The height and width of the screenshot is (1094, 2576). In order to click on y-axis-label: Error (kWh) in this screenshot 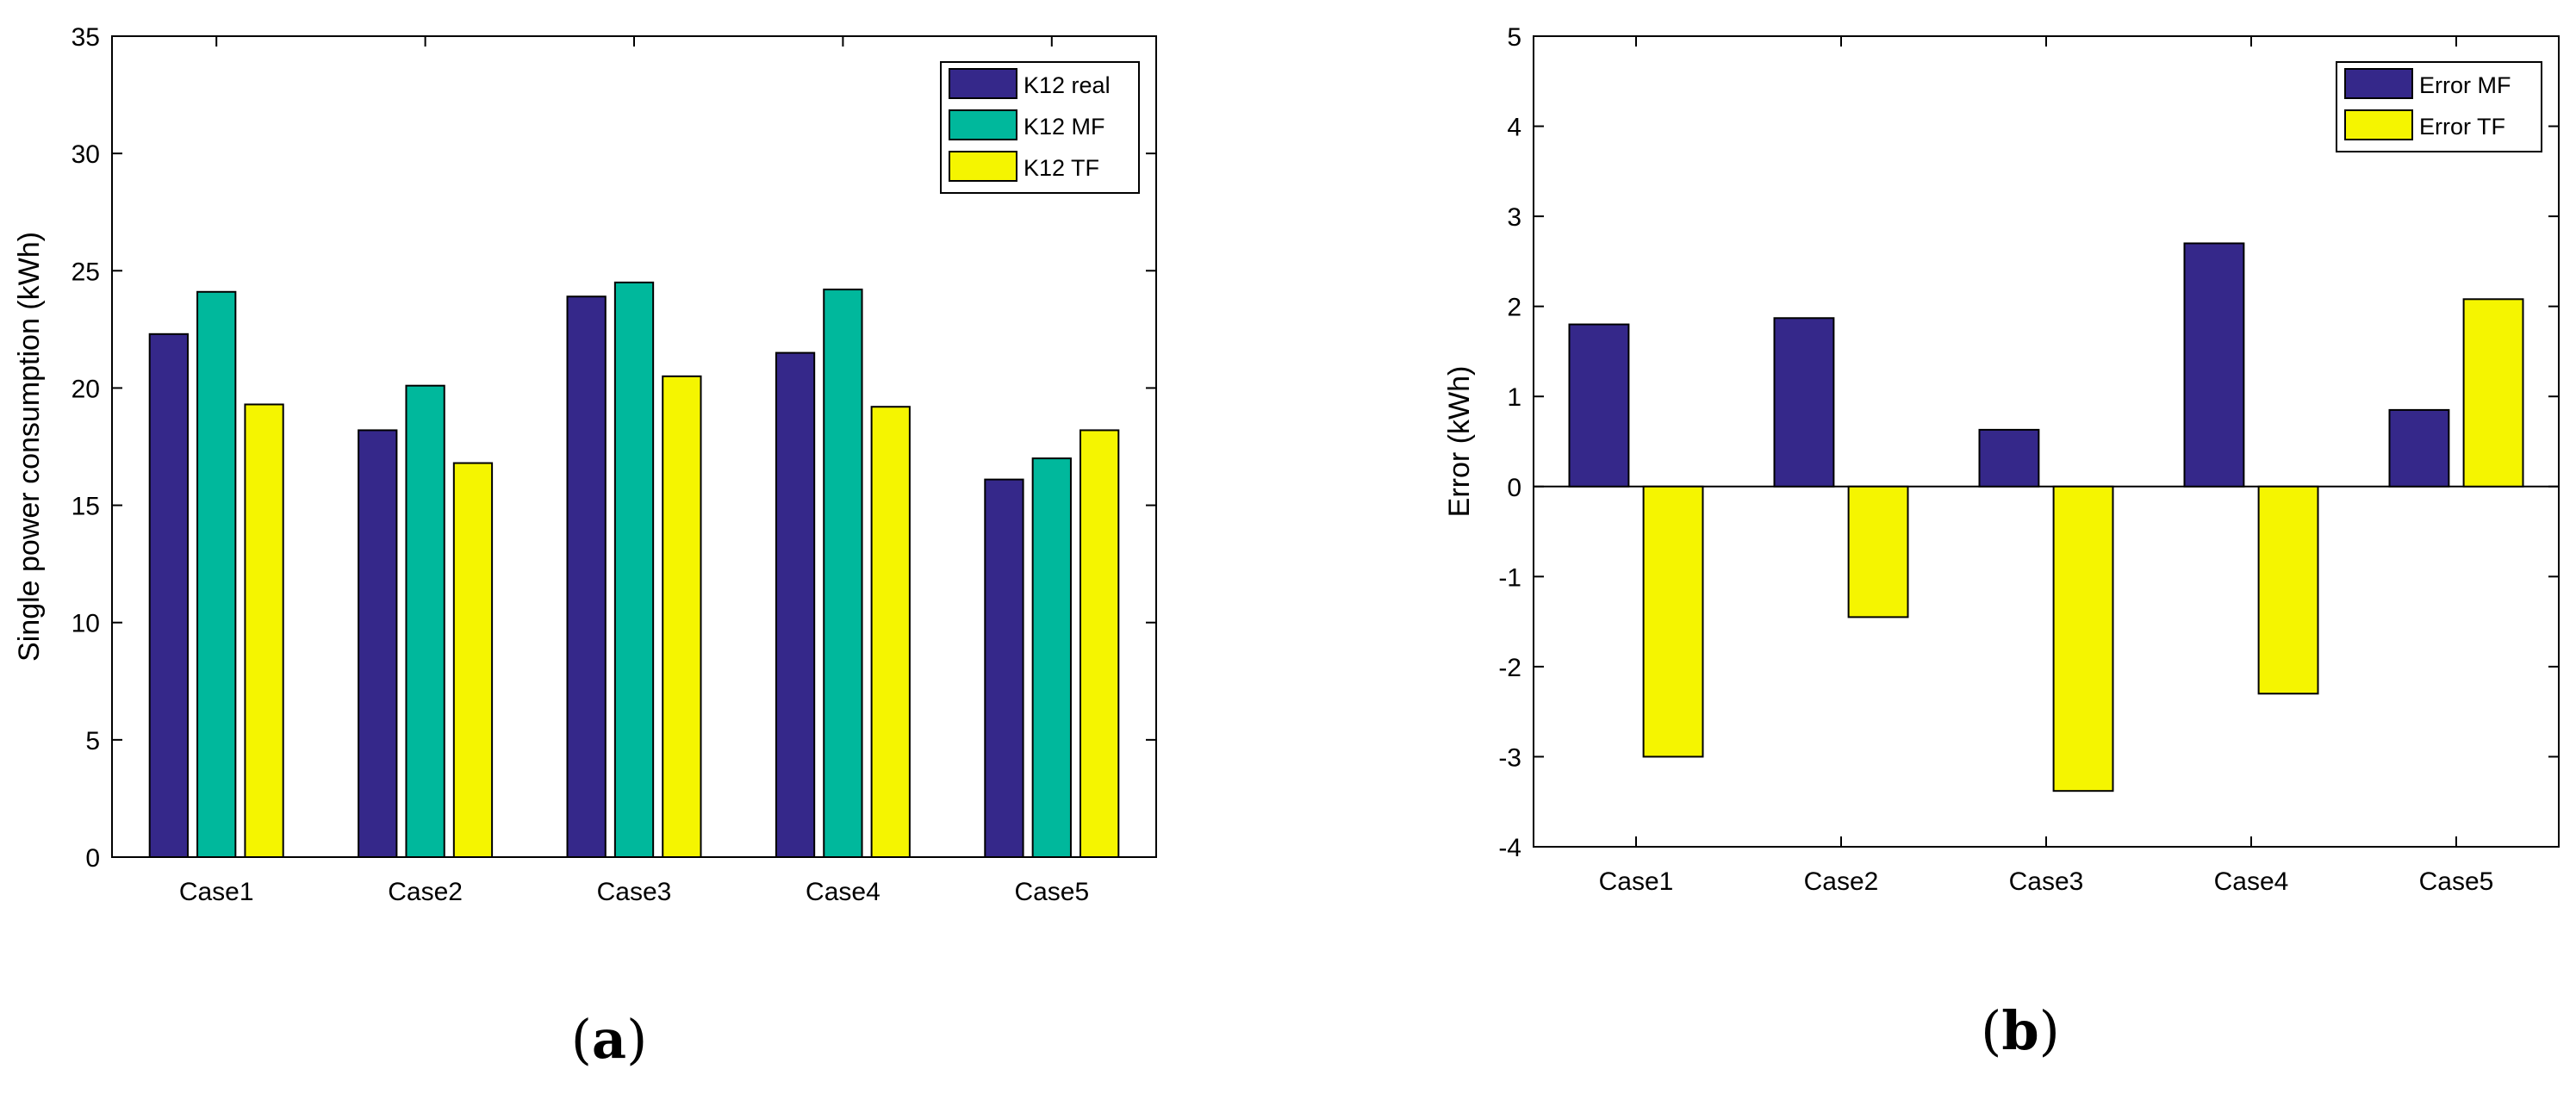, I will do `click(1460, 442)`.